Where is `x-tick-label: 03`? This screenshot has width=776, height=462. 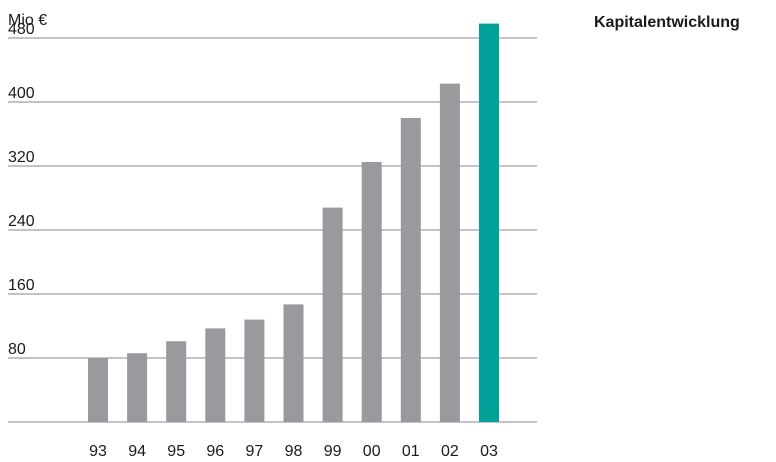
x-tick-label: 03 is located at coordinates (489, 451).